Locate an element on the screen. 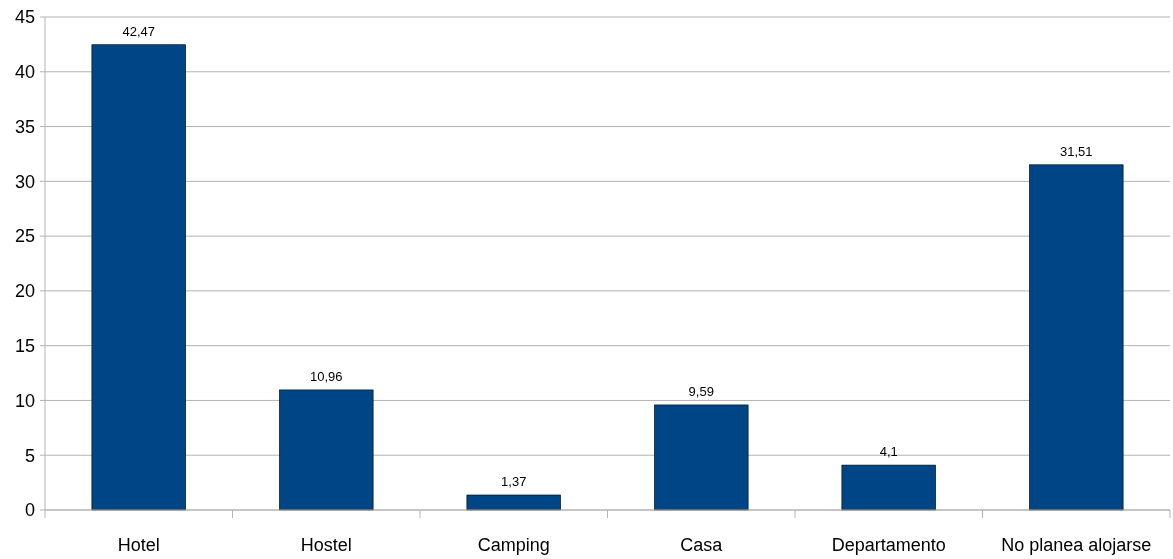 The image size is (1173, 559). y-tick-label: 30 is located at coordinates (24, 181).